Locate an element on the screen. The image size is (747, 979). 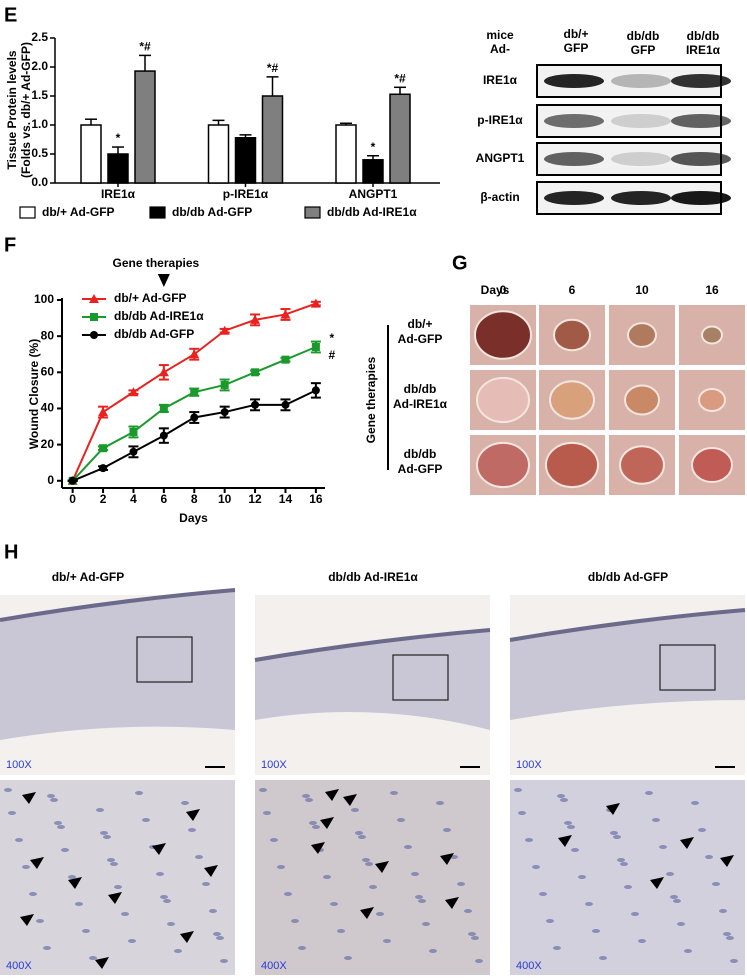
blot-column-label: db/+ is located at coordinates (575, 34).